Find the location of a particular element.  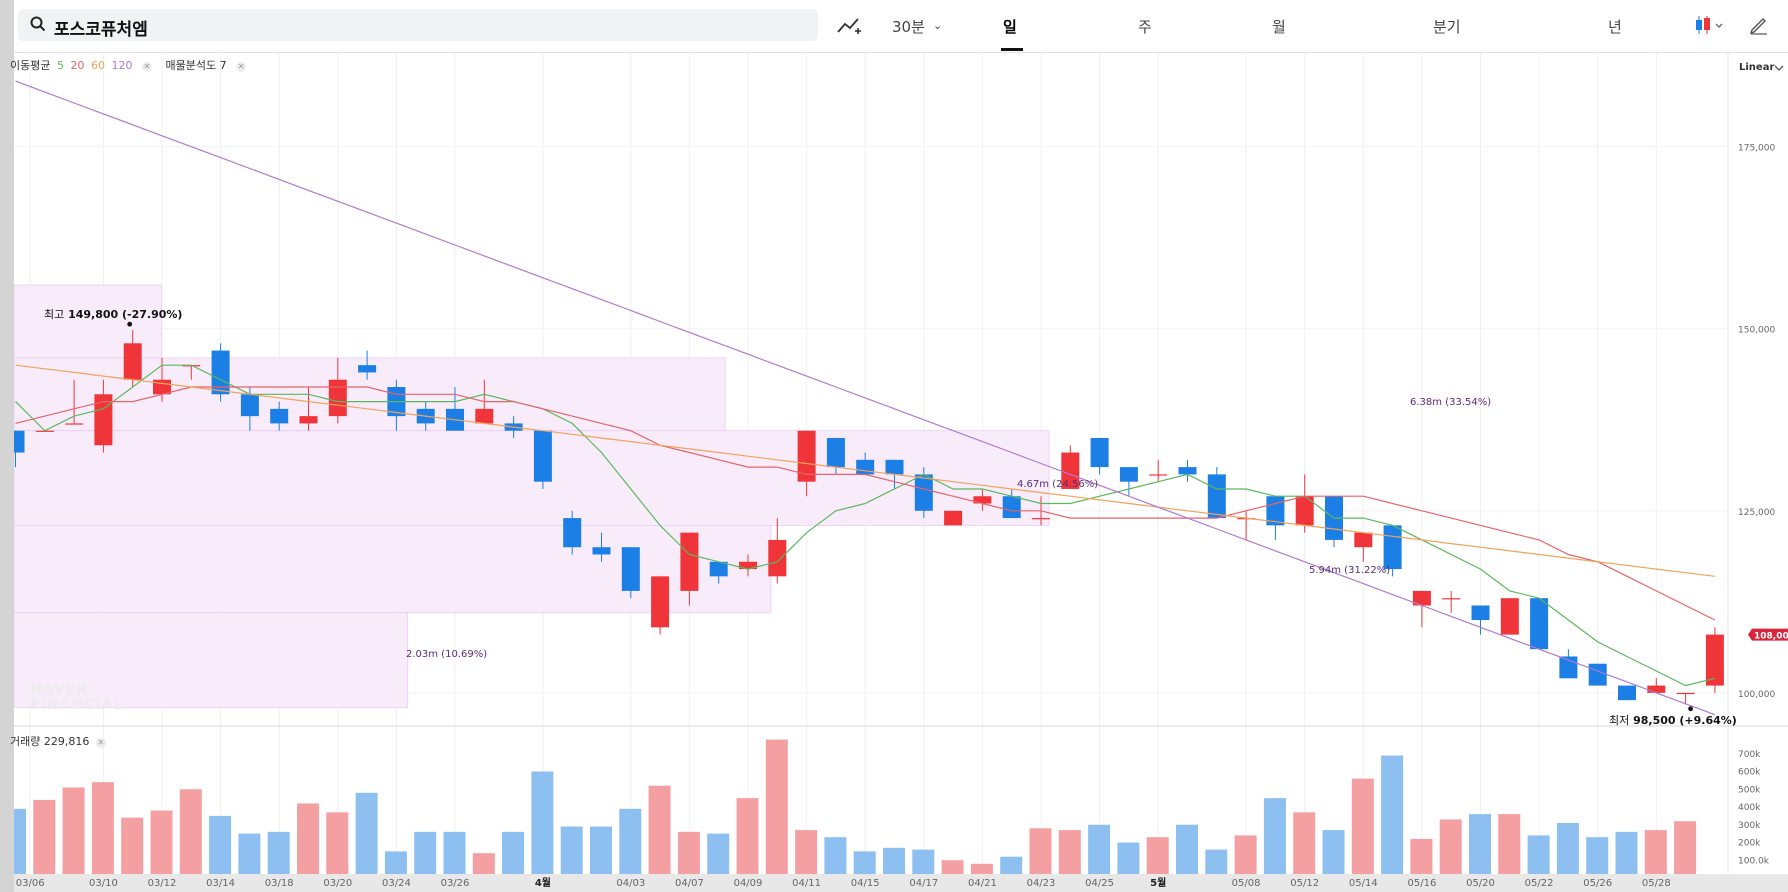

volume-profile-label: 2.03m (10.69%) is located at coordinates (446, 654).